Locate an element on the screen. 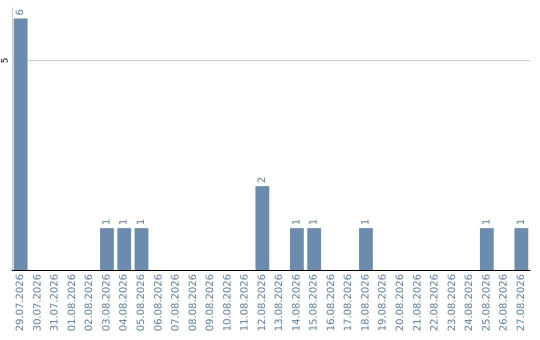 Image resolution: width=540 pixels, height=340 pixels. x-tick-label: 26.08.2026 is located at coordinates (504, 303).